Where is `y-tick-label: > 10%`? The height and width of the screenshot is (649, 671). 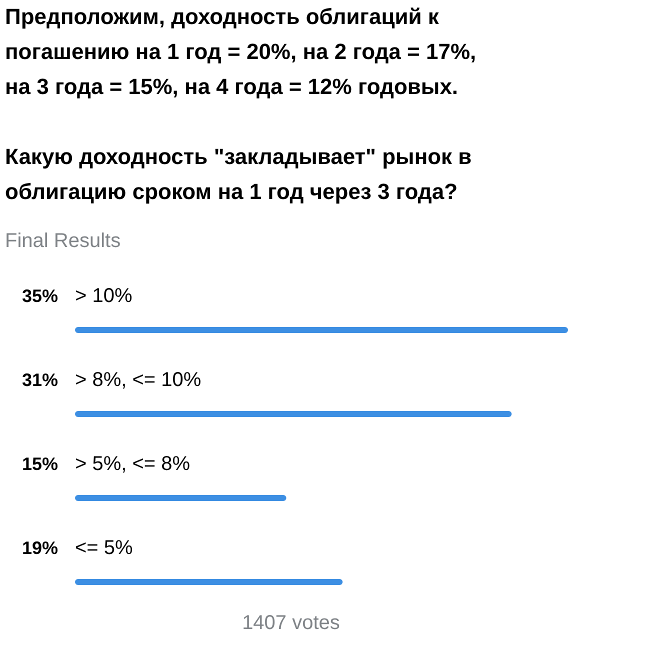
y-tick-label: > 10% is located at coordinates (103, 296).